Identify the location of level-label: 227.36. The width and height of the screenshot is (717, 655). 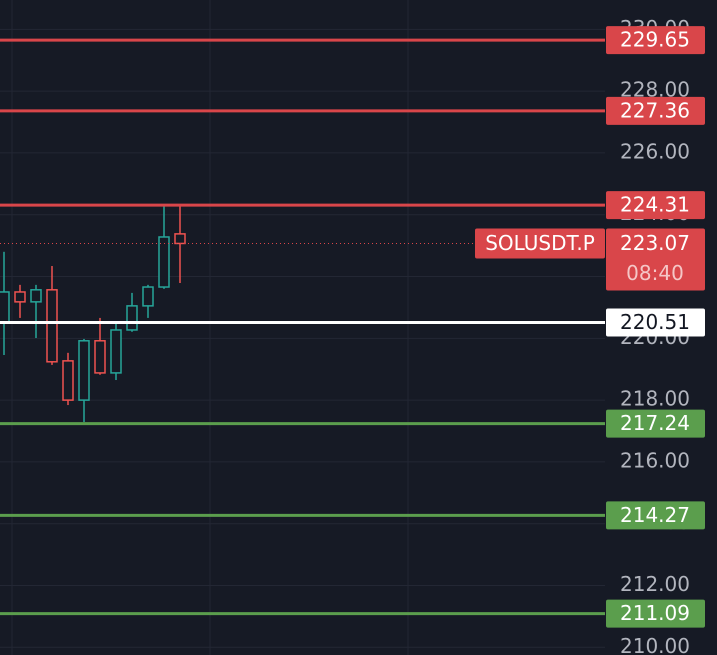
(655, 110).